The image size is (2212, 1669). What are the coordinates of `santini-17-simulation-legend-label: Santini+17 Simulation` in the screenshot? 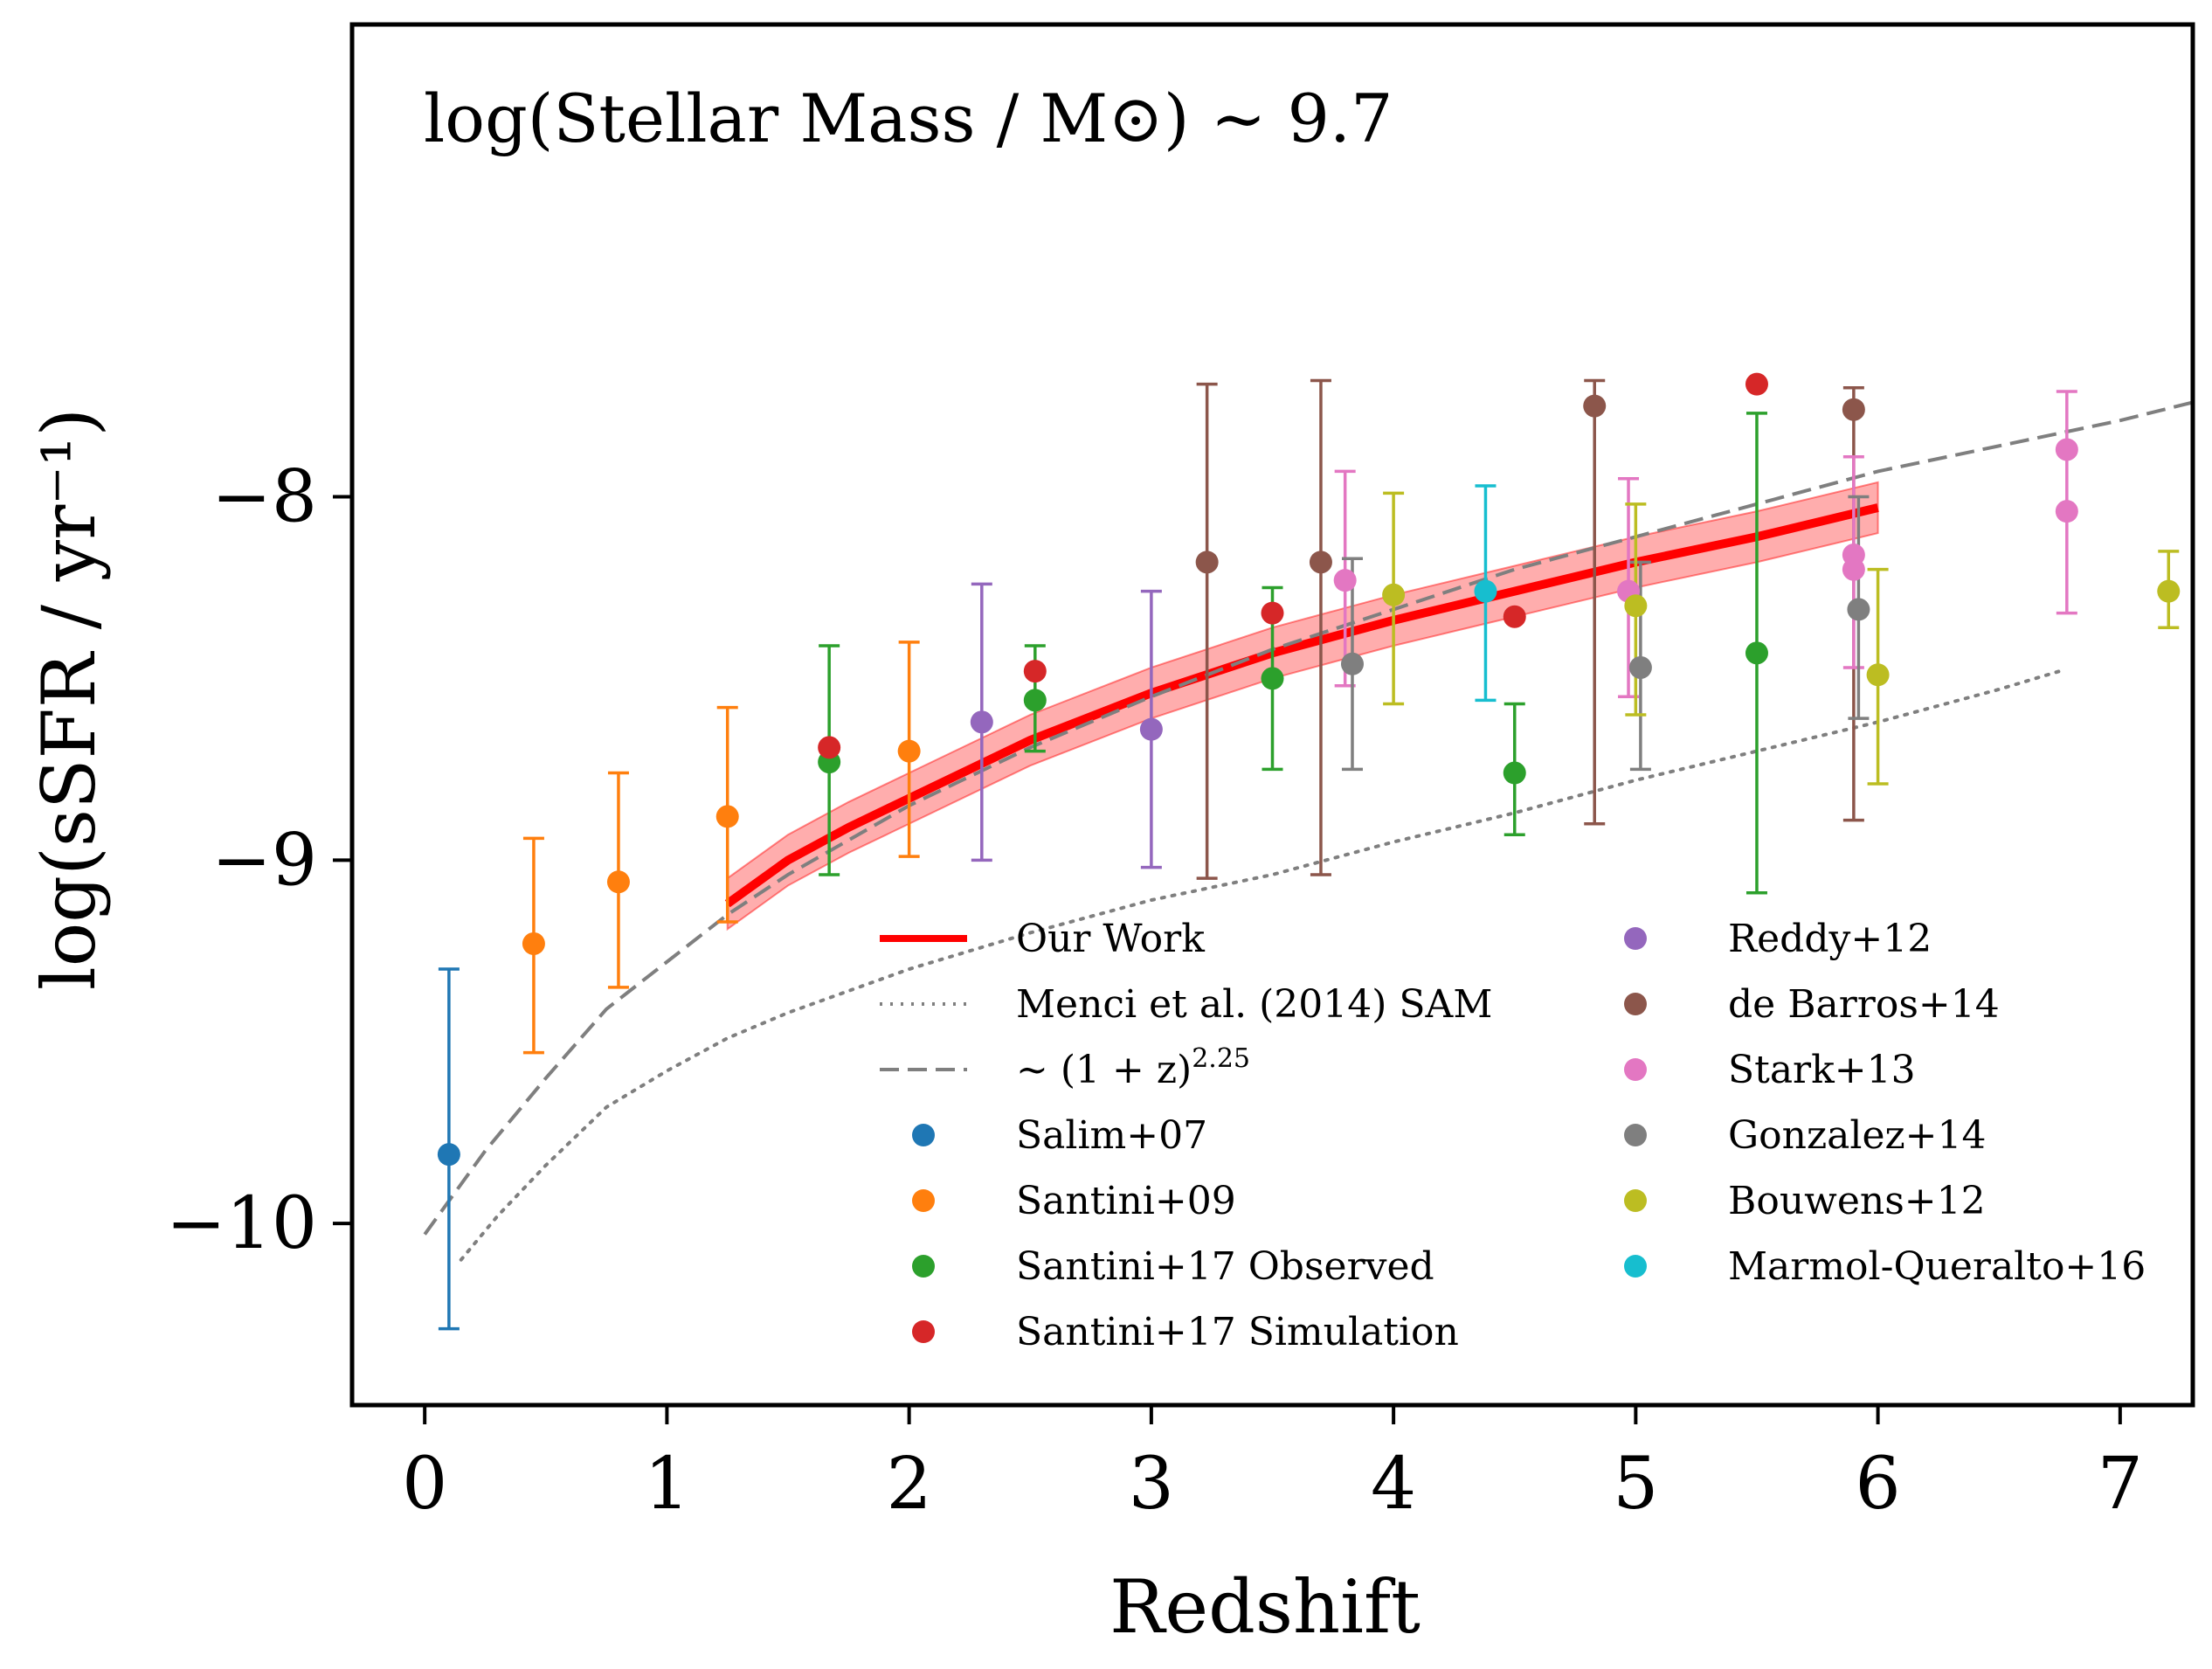 It's located at (1237, 1332).